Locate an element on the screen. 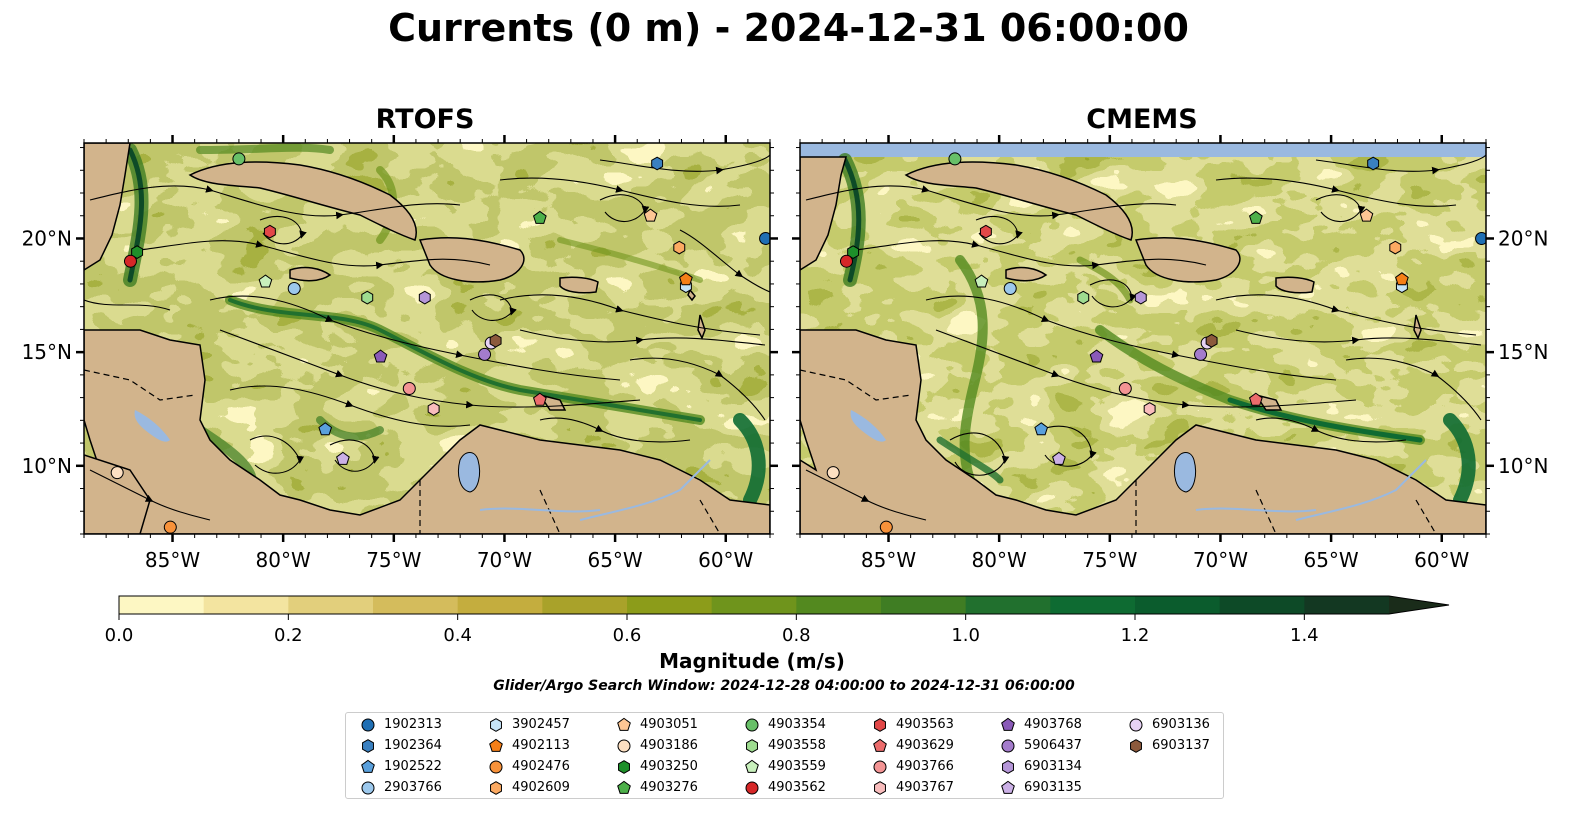 This screenshot has width=1577, height=827. legend-label: 6903134 is located at coordinates (1053, 766).